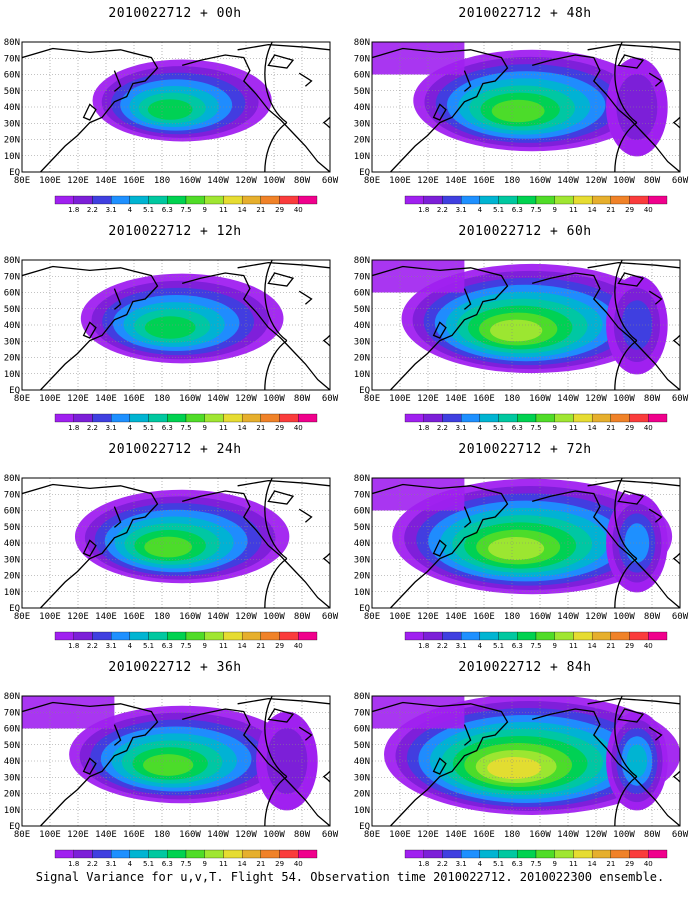 This screenshot has height=900, width=700. What do you see at coordinates (92, 428) in the screenshot?
I see `colorbar-label: 2.2` at bounding box center [92, 428].